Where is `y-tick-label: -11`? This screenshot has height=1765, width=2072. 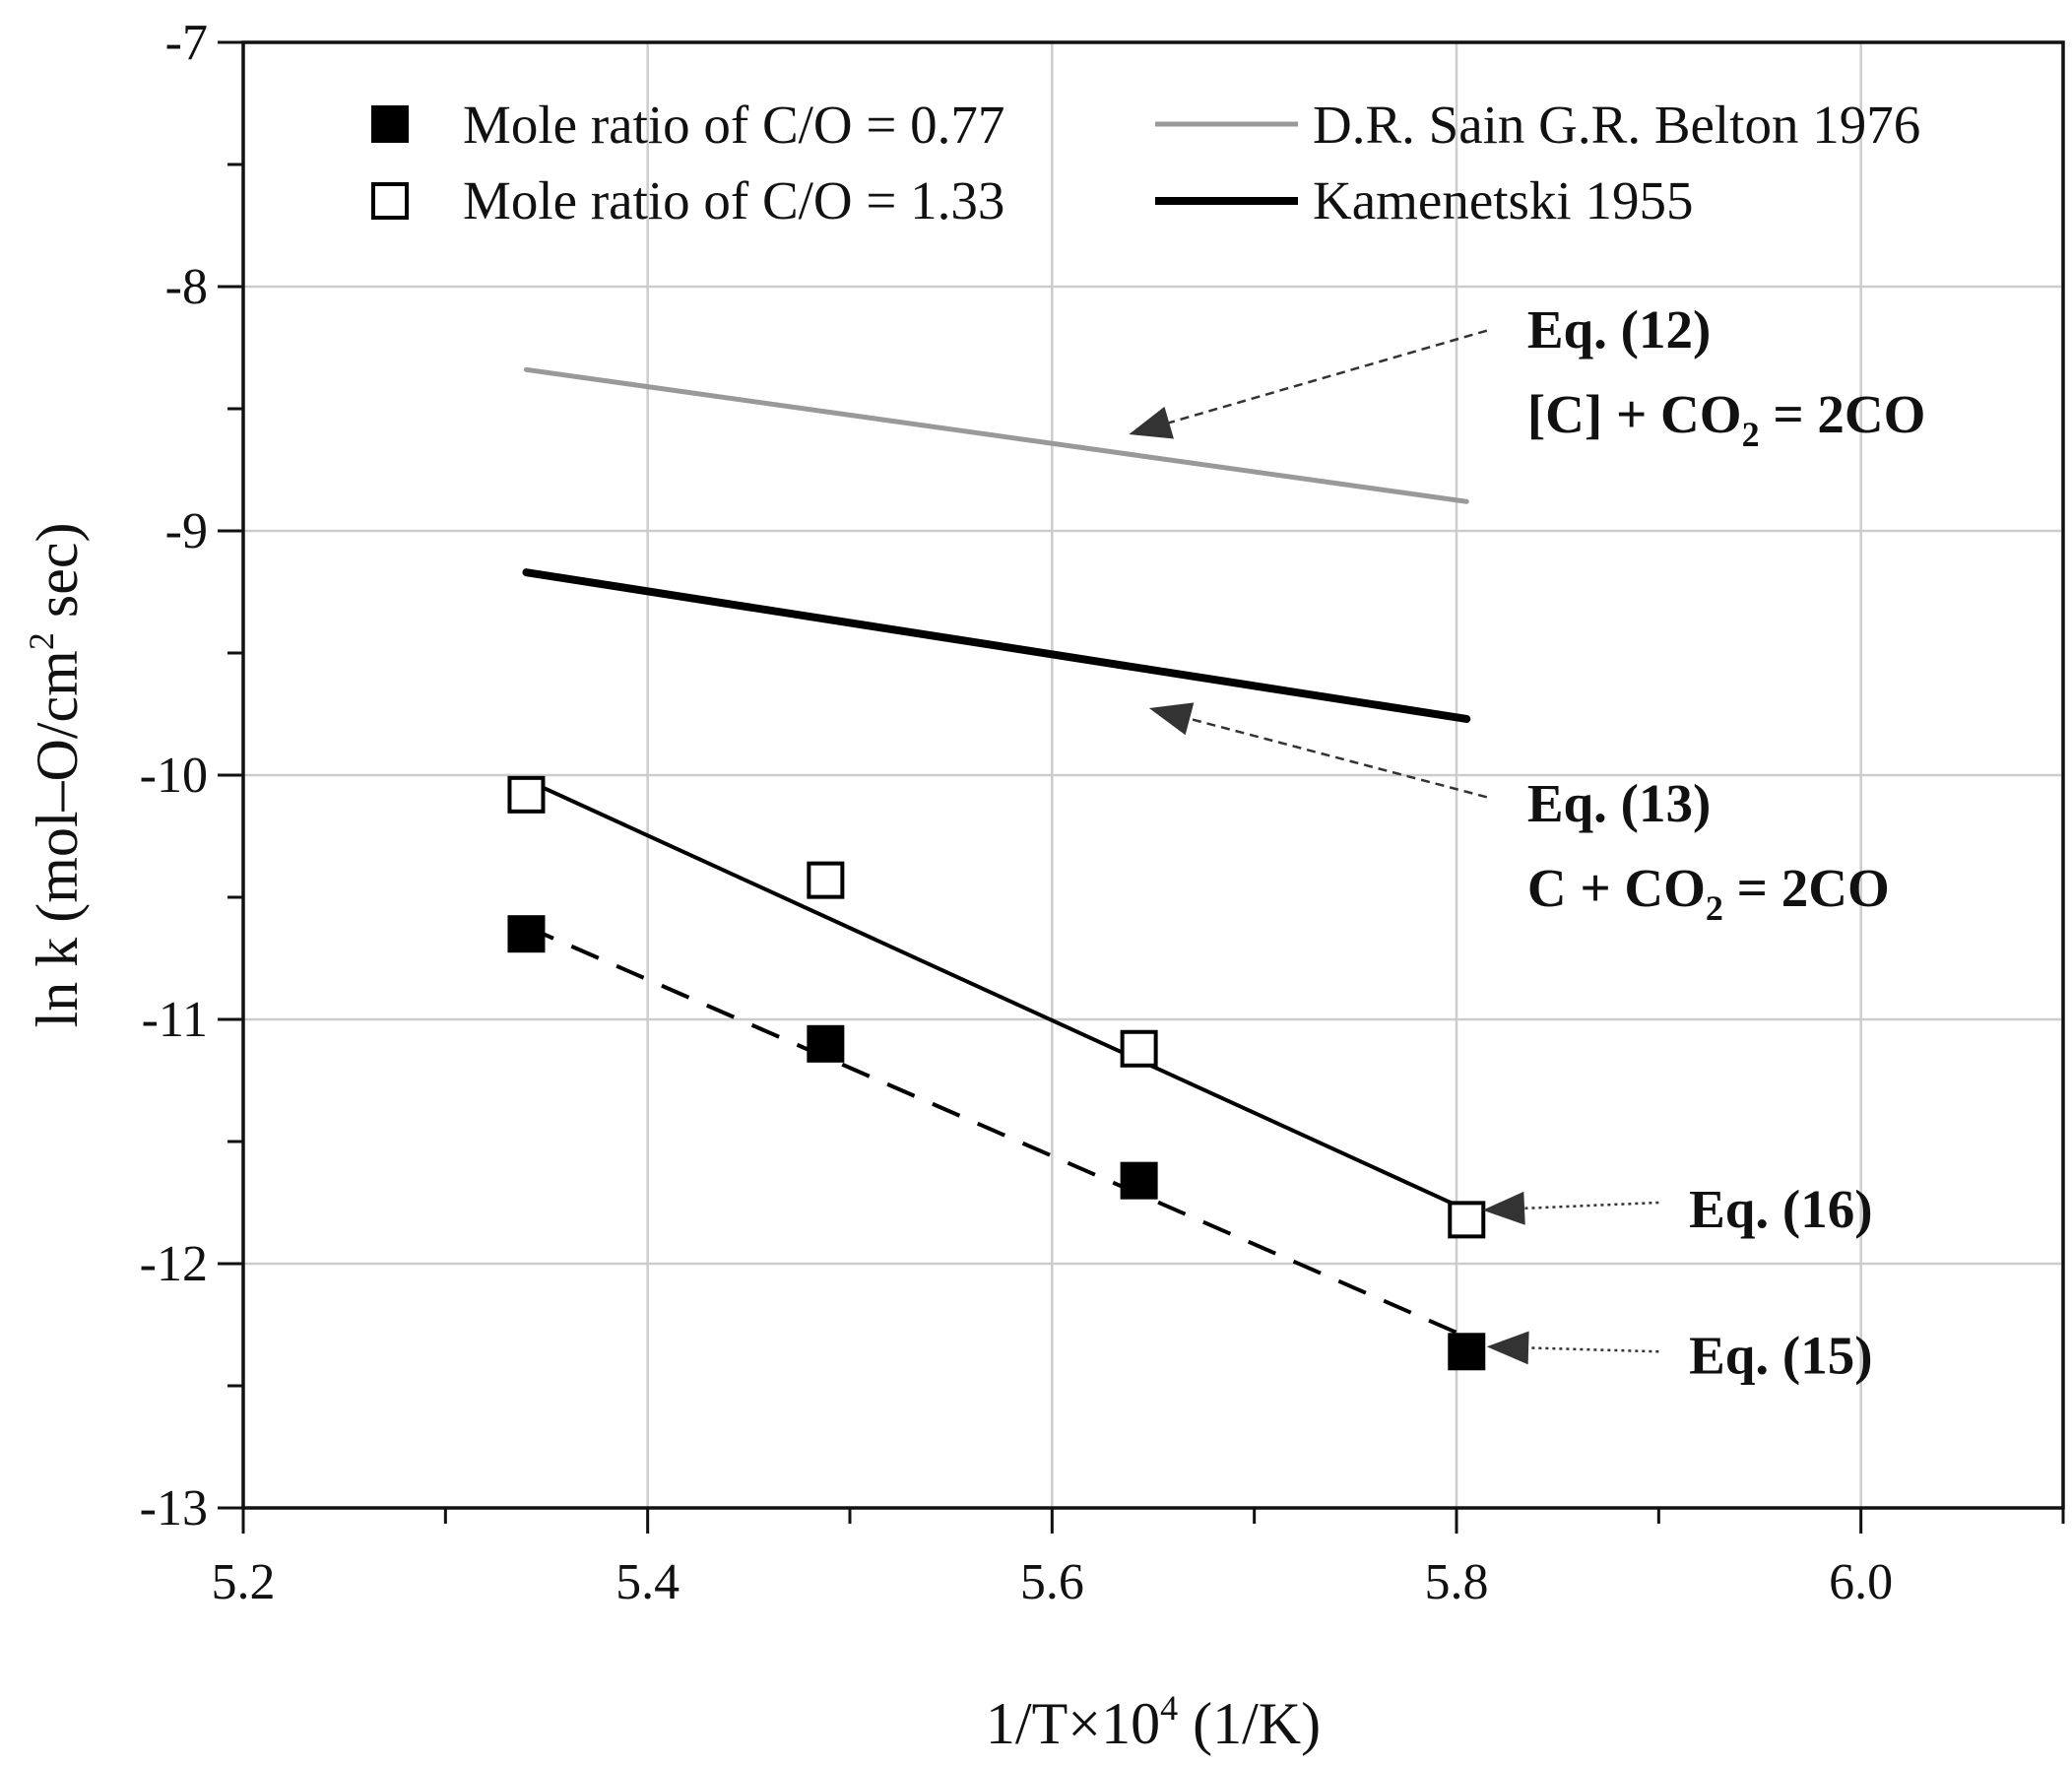
y-tick-label: -11 is located at coordinates (175, 1020).